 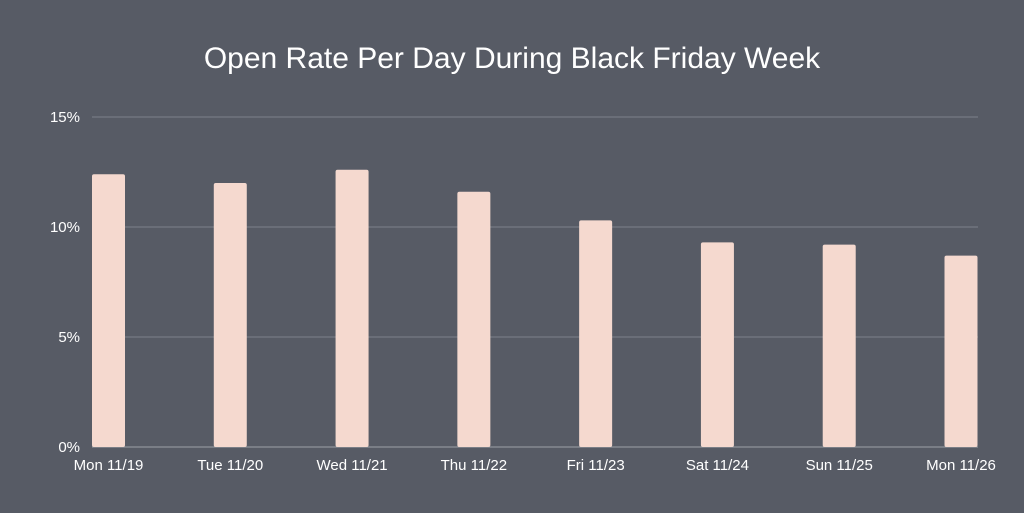 I want to click on x-tick-label: Sat 11/24, so click(x=717, y=465).